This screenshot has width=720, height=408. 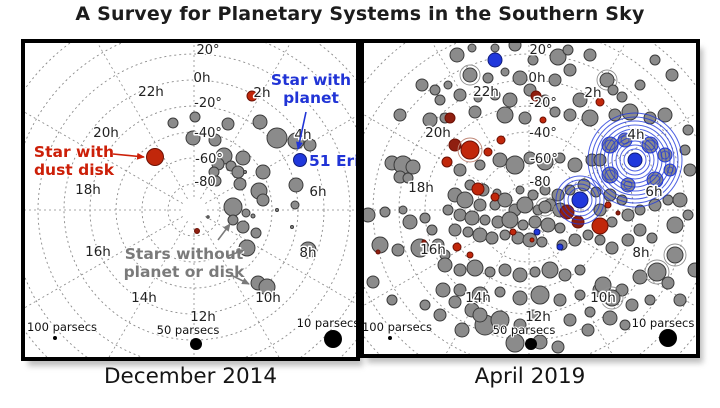 I want to click on hour-label: 2h, so click(x=592, y=93).